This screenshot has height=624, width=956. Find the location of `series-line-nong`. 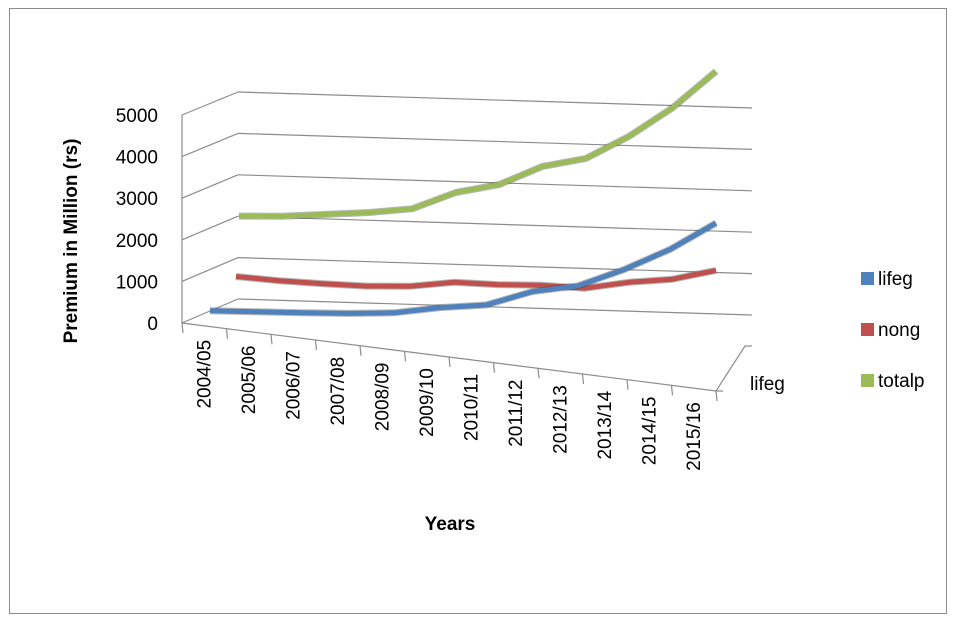

series-line-nong is located at coordinates (476, 279).